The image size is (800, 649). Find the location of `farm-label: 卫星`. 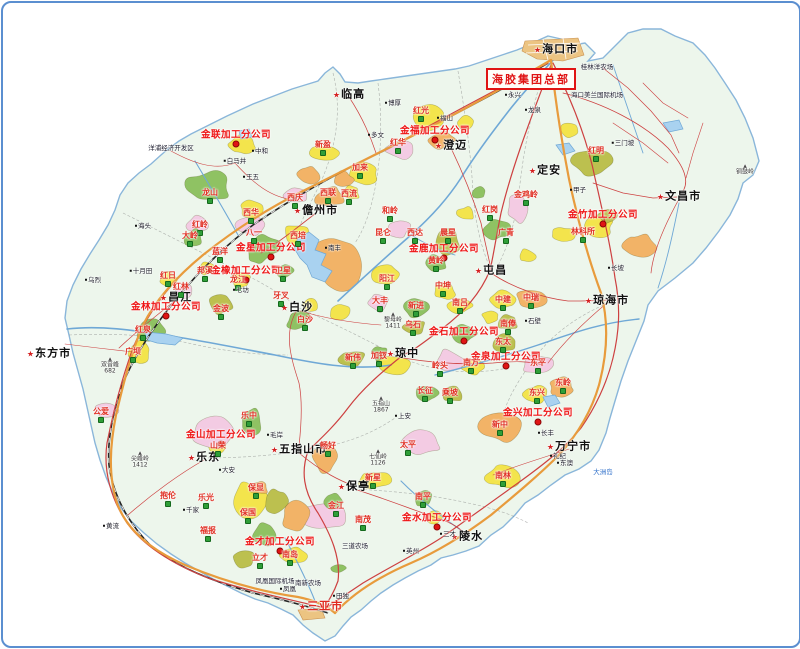

farm-label: 卫星 is located at coordinates (283, 270).